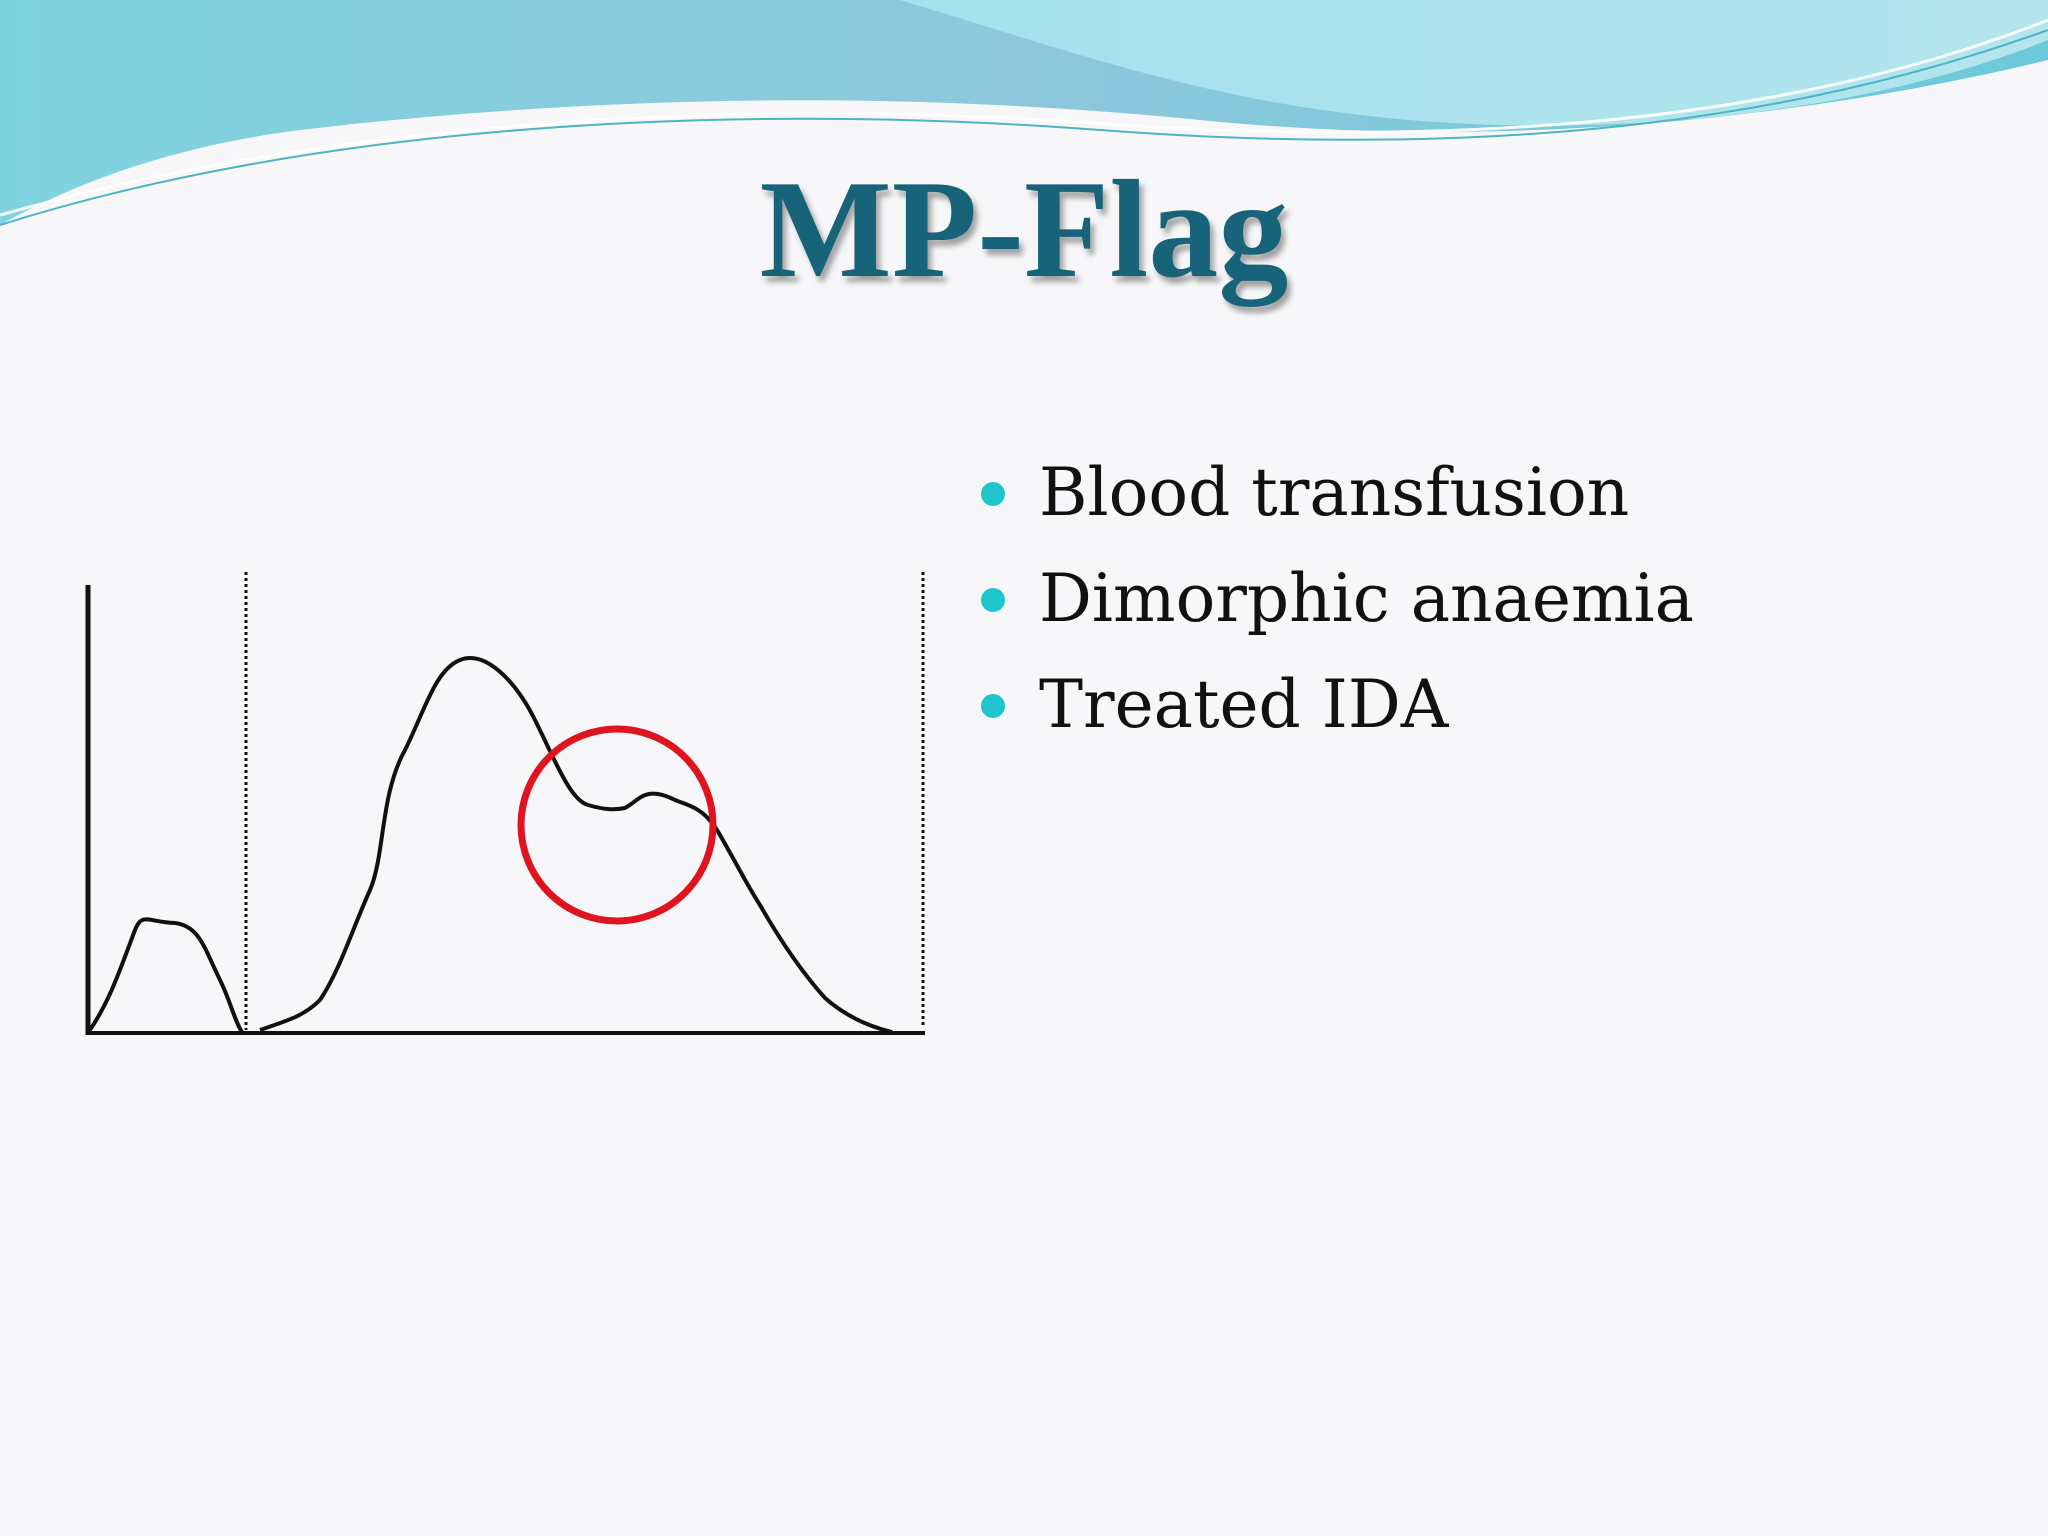  I want to click on bullet-item: Blood transfusion, so click(1334, 493).